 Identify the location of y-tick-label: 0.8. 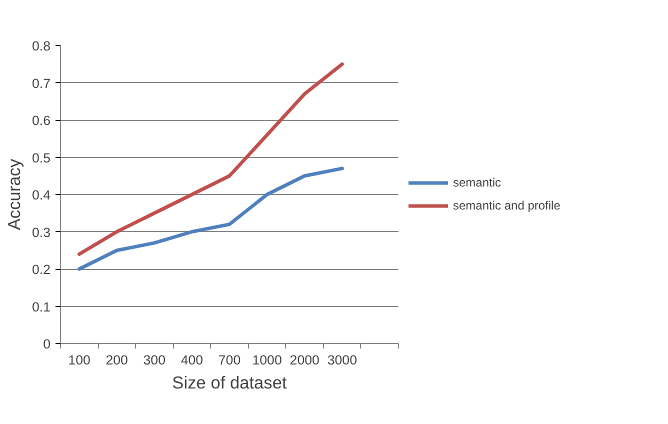
(41, 46).